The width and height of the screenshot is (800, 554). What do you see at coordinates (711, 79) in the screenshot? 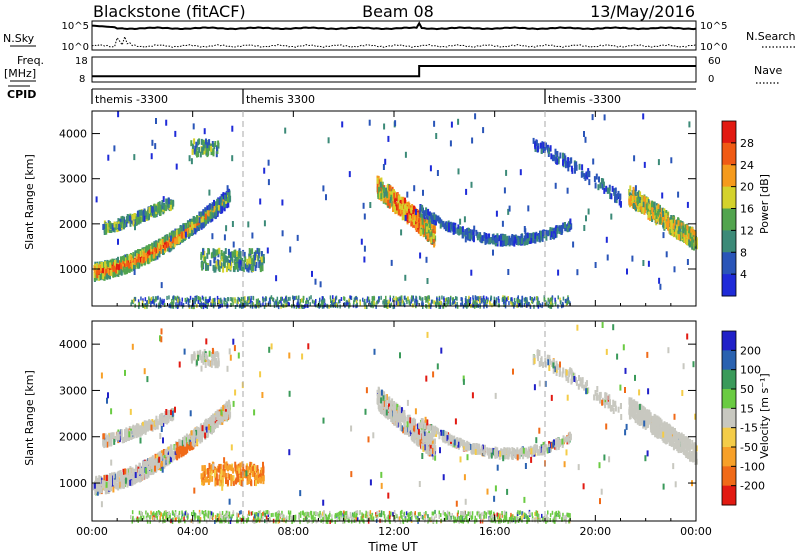
I see `nave-tick-bottom: 0` at bounding box center [711, 79].